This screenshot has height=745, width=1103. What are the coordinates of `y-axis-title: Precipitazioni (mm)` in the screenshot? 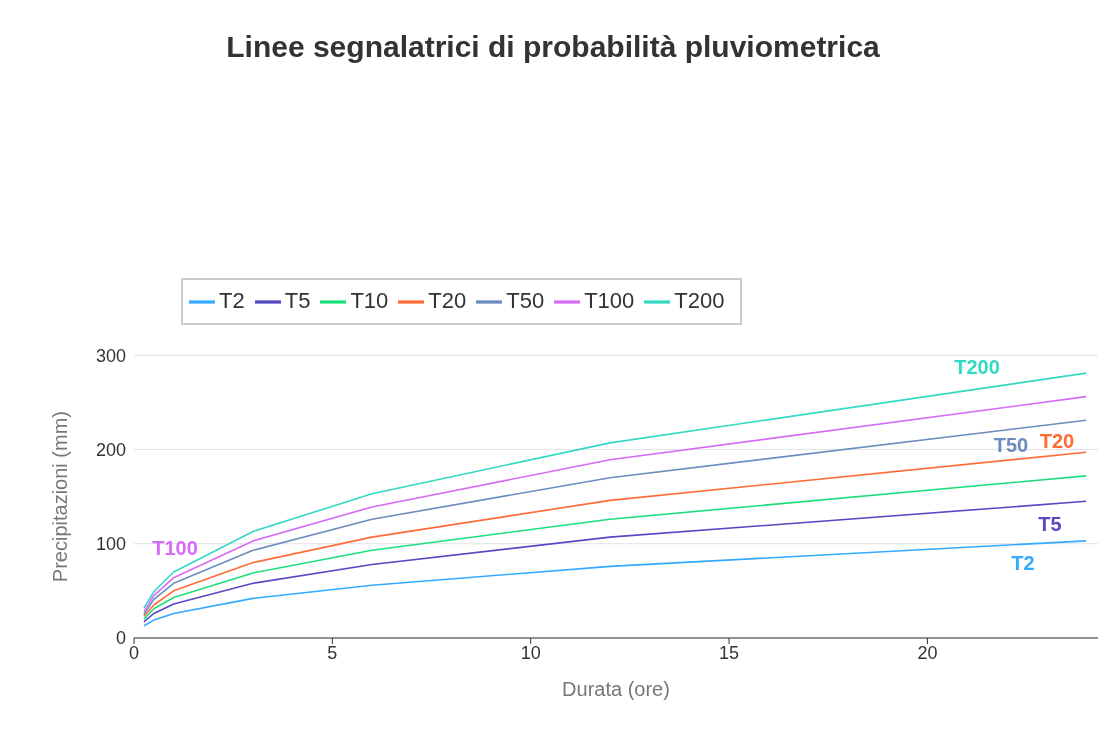 It's located at (60, 497).